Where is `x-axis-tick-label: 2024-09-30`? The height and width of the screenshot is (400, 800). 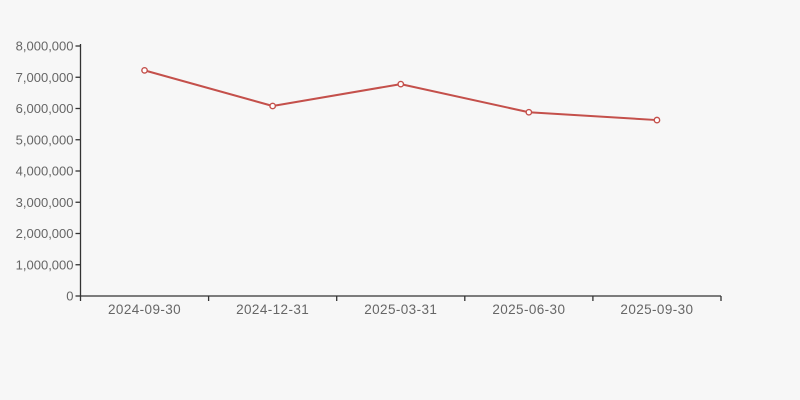 x-axis-tick-label: 2024-09-30 is located at coordinates (144, 309).